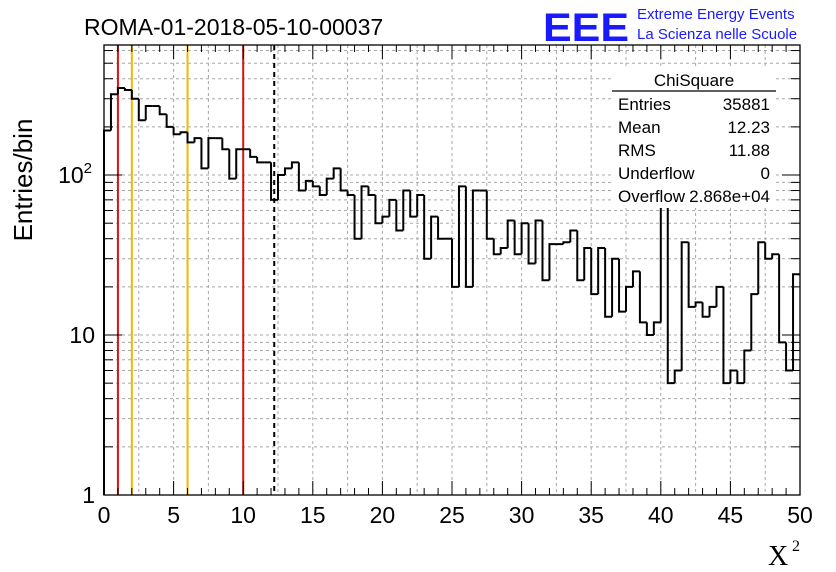 Image resolution: width=836 pixels, height=572 pixels. What do you see at coordinates (729, 196) in the screenshot?
I see `stats-value-overflow: 2.868e+04` at bounding box center [729, 196].